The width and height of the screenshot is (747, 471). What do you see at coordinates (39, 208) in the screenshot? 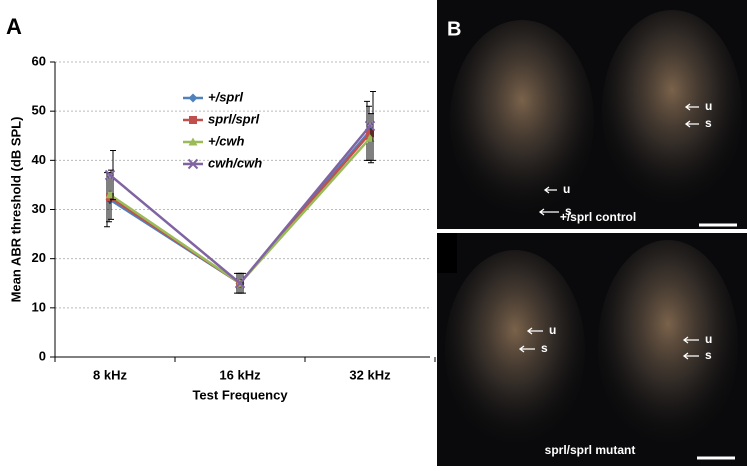
I see `y-tick-label: 30` at bounding box center [39, 208].